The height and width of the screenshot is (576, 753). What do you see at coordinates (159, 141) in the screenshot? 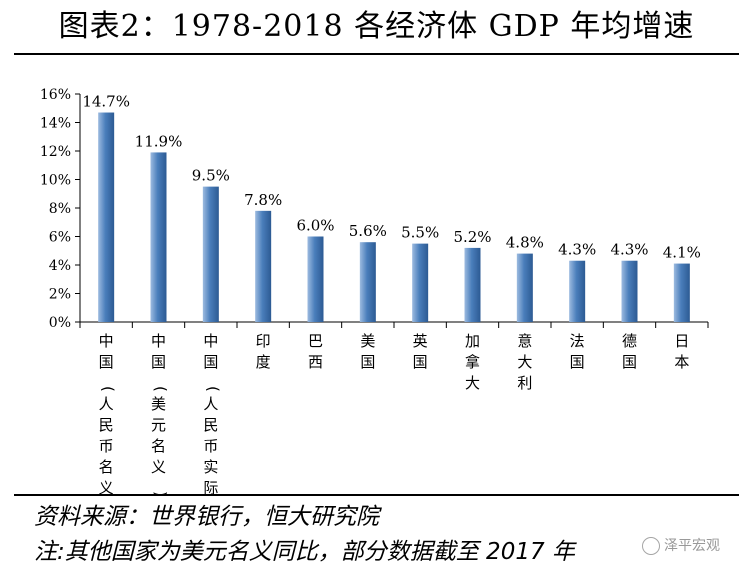
I see `bar-value-label: 11.9%` at bounding box center [159, 141].